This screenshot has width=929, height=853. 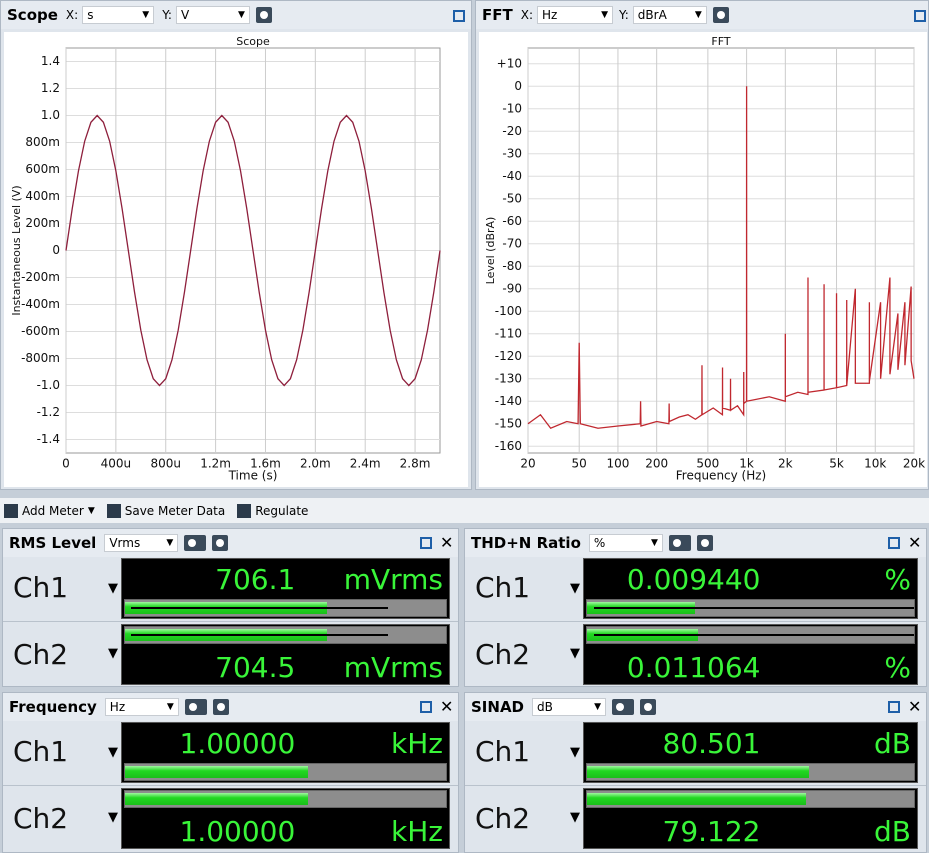 I want to click on y-axis-label: Level (dBrA), so click(x=490, y=251).